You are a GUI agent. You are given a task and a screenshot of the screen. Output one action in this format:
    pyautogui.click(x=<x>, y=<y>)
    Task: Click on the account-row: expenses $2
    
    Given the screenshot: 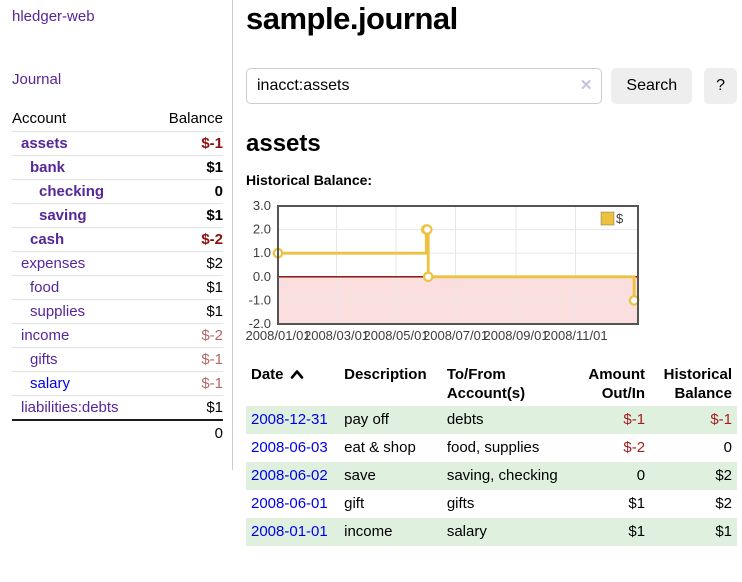 What is the action you would take?
    pyautogui.click(x=117, y=263)
    